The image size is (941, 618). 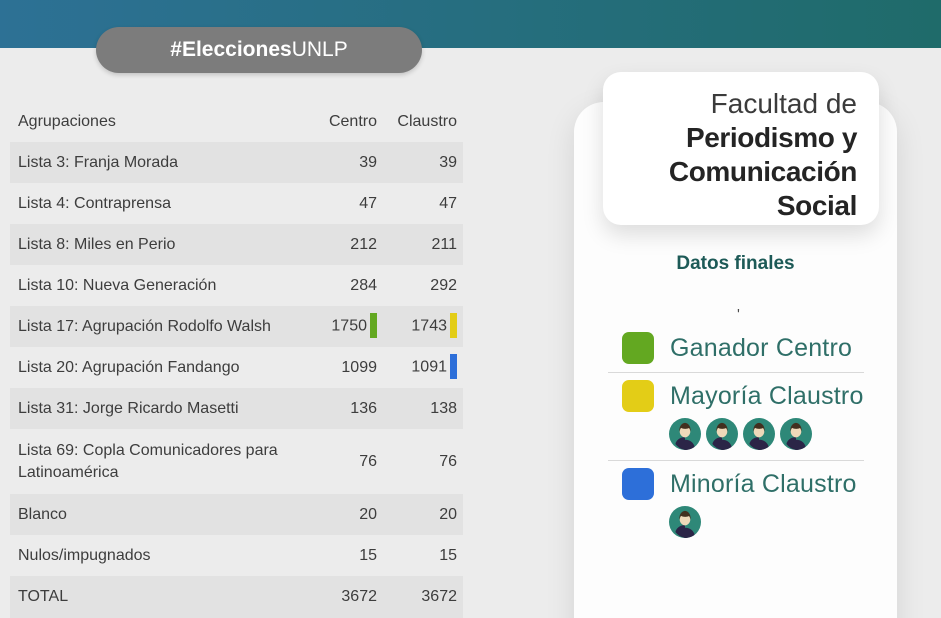 What do you see at coordinates (763, 483) in the screenshot?
I see `legend-item-label: Minoría Claustro` at bounding box center [763, 483].